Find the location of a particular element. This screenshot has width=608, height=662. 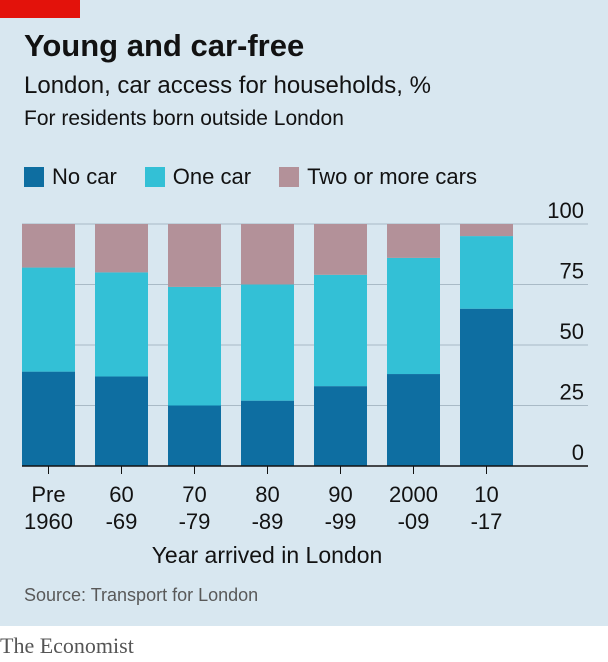

legend-swatch-two-plus is located at coordinates (289, 177).